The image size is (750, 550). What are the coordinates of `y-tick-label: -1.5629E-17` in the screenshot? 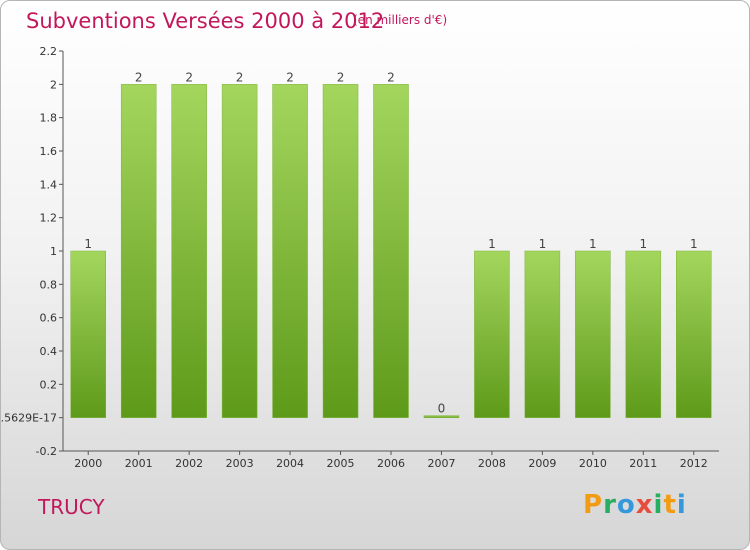 It's located at (29, 418).